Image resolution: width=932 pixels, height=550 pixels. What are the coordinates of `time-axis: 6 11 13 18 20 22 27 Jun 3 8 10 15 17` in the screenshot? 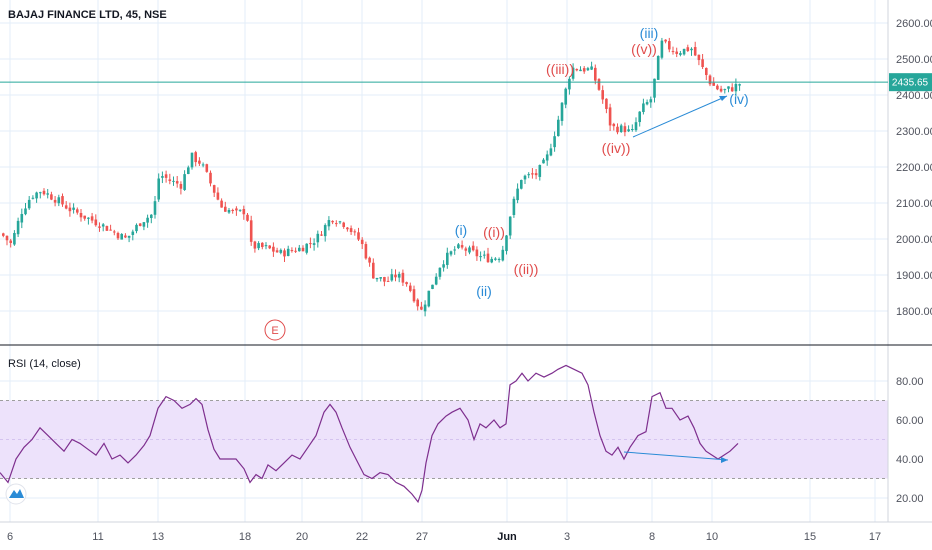 It's located at (444, 537).